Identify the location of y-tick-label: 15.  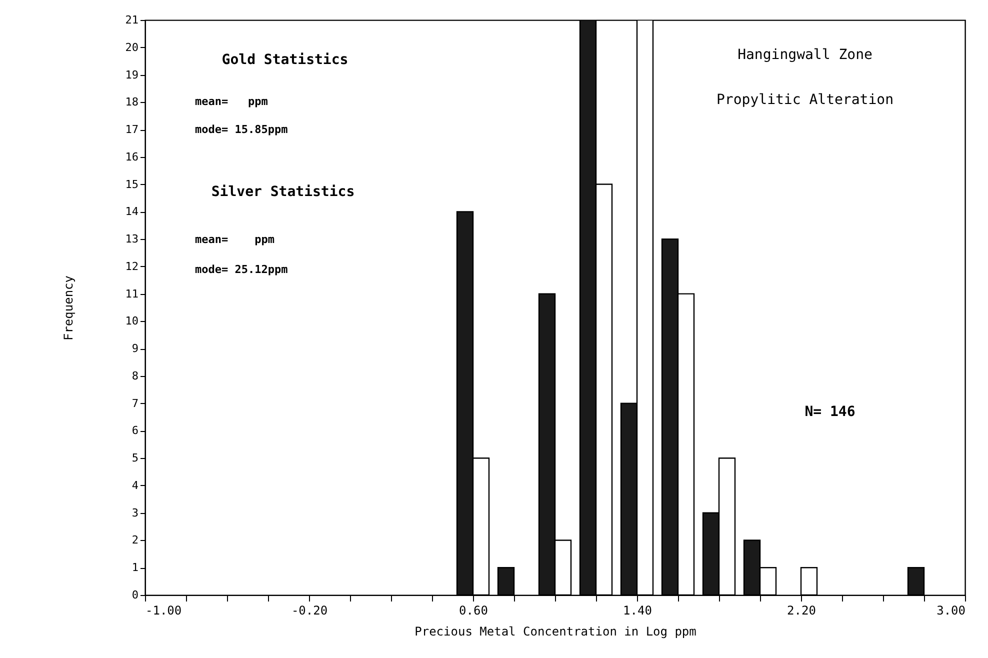
(131, 184).